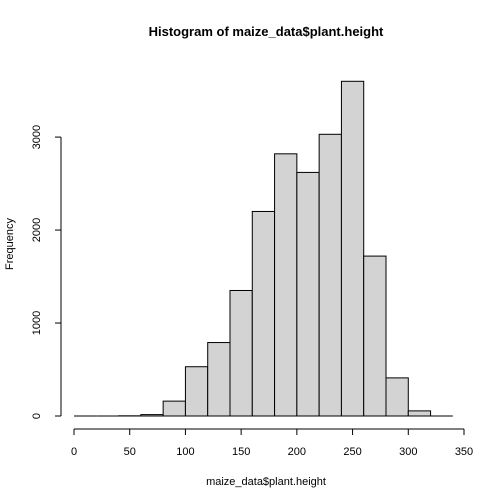 The image size is (504, 504). Describe the element at coordinates (74, 452) in the screenshot. I see `x-tick-label: 0` at that location.